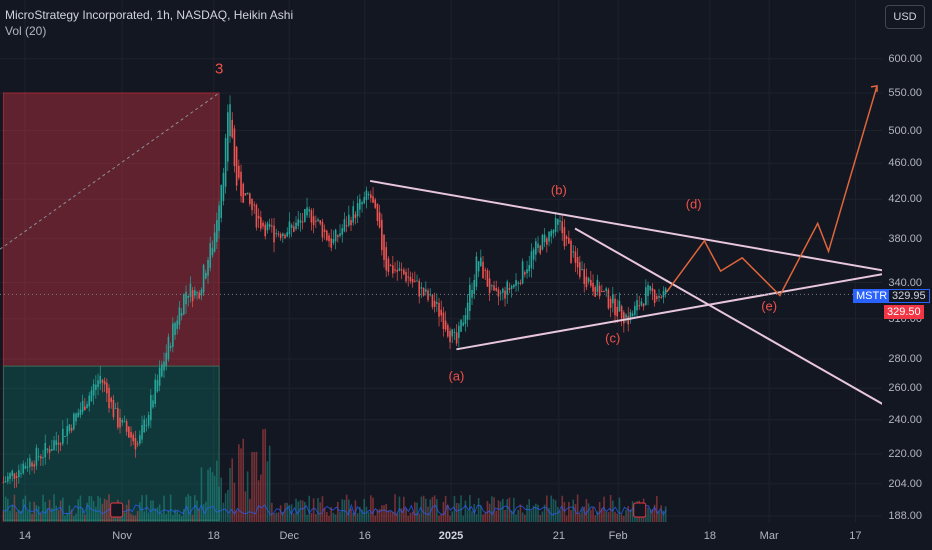 This screenshot has height=550, width=932. I want to click on volume-indicator-label: Vol (20), so click(26, 31).